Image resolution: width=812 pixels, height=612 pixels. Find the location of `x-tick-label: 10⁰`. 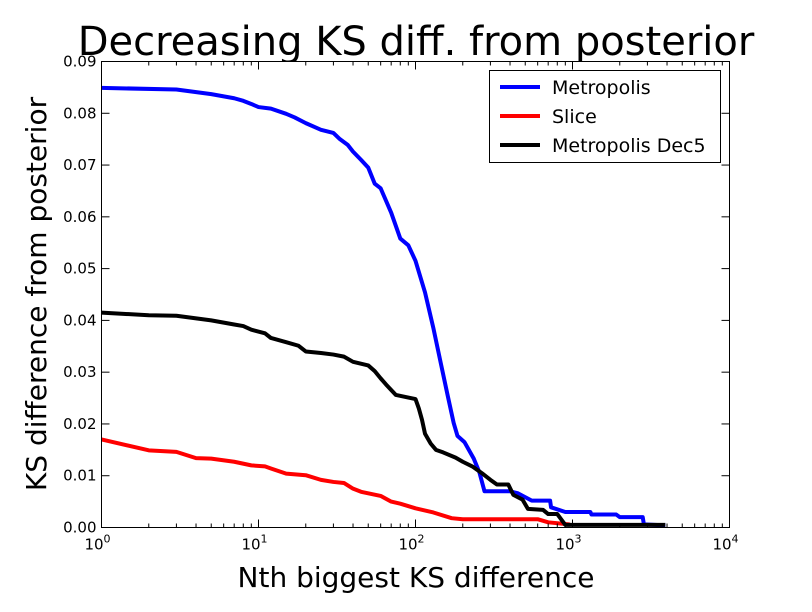

x-tick-label: 10⁰ is located at coordinates (97, 543).